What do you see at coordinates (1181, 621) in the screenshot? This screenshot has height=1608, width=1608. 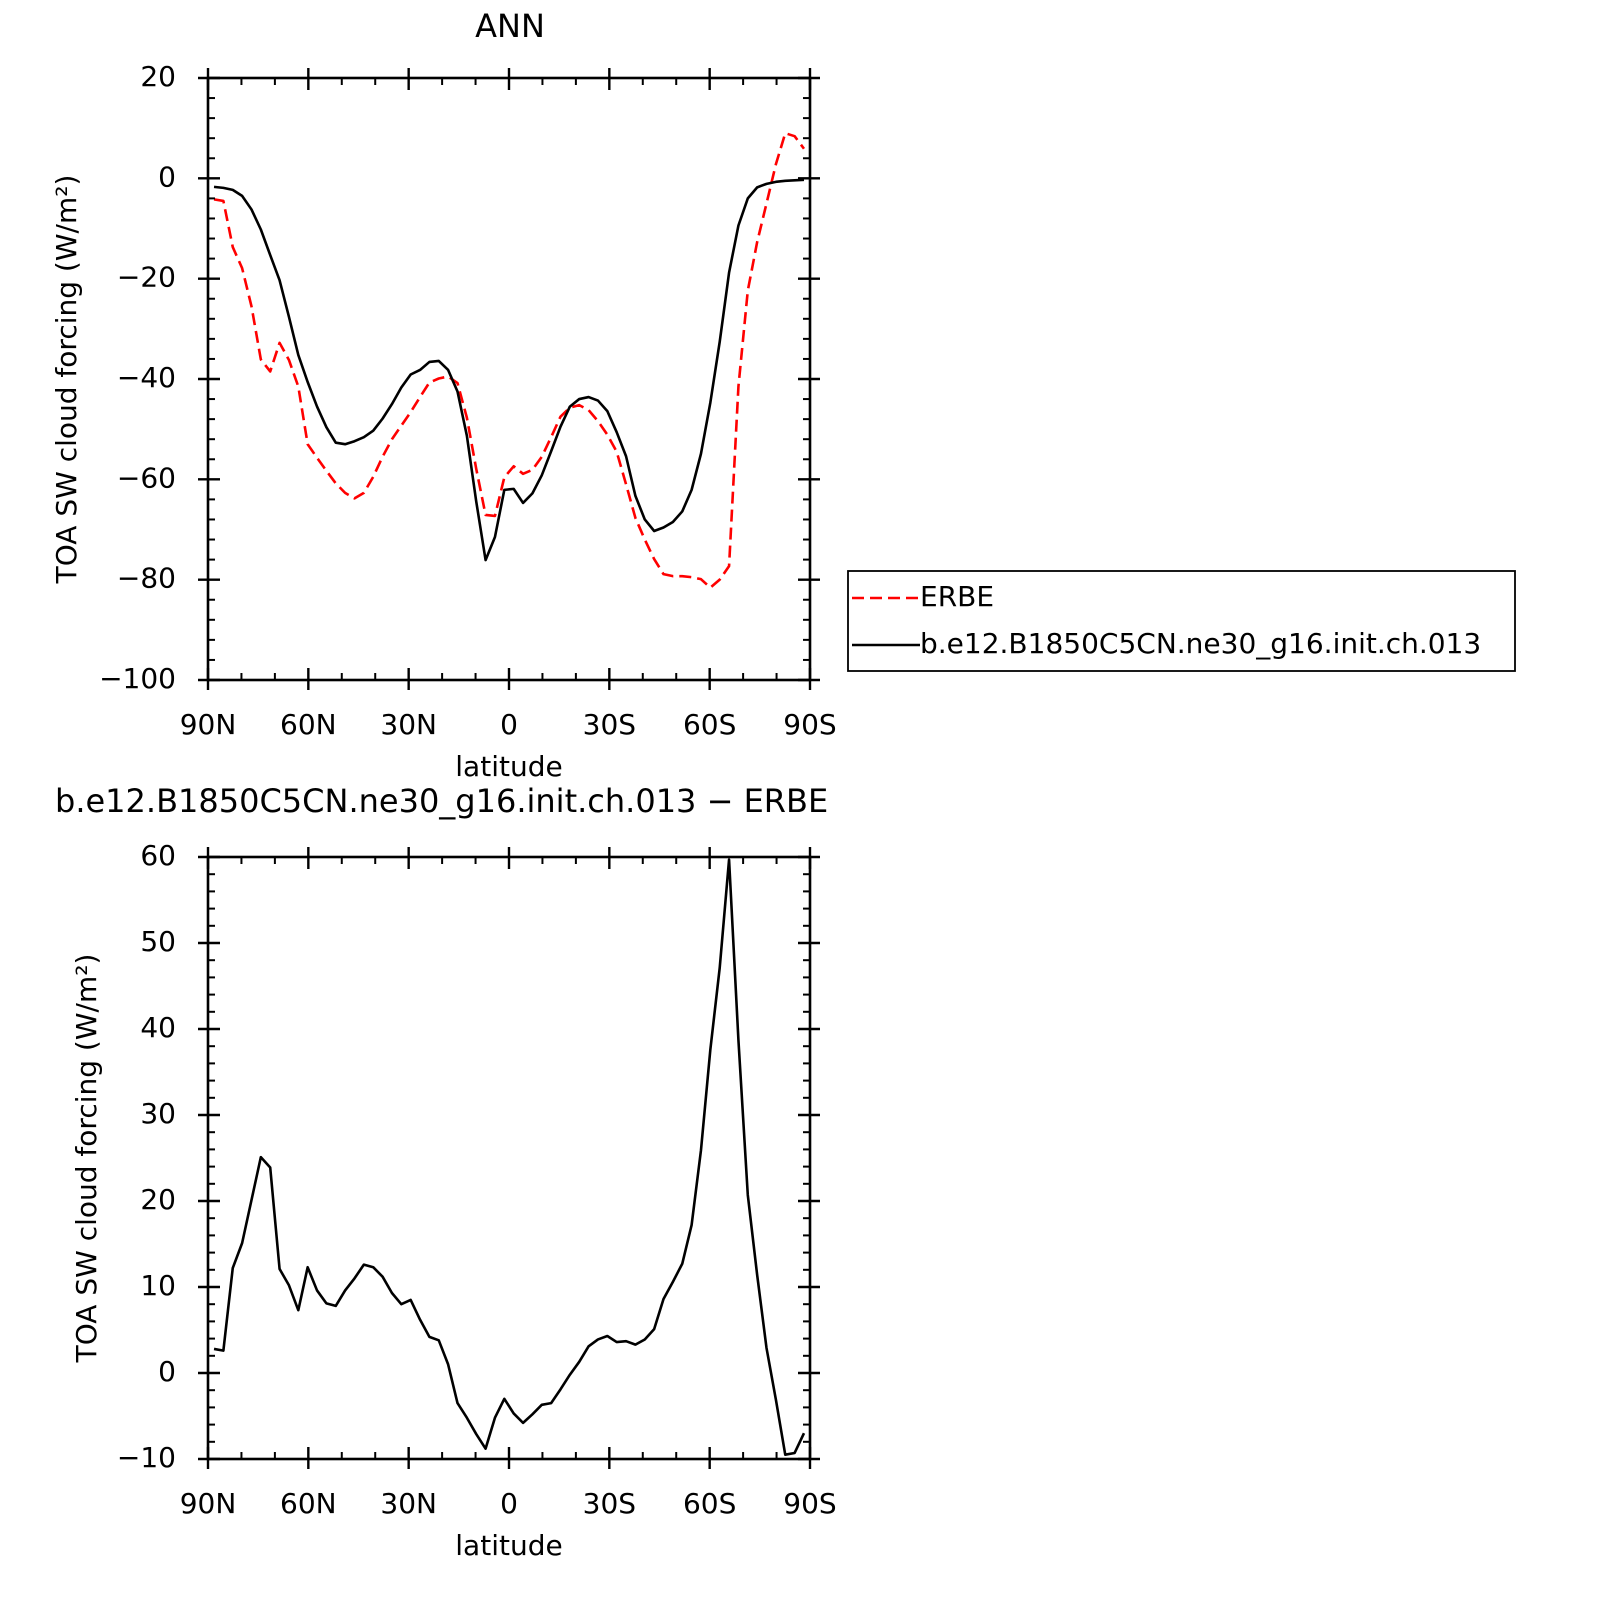 I see `legend-box` at bounding box center [1181, 621].